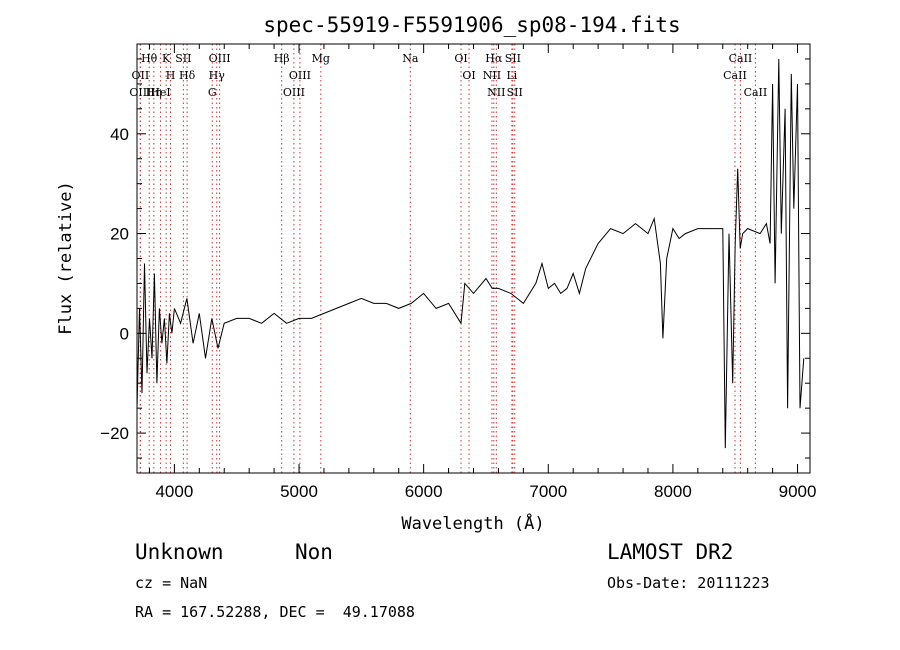  I want to click on line-label-15: Mg, so click(321, 58).